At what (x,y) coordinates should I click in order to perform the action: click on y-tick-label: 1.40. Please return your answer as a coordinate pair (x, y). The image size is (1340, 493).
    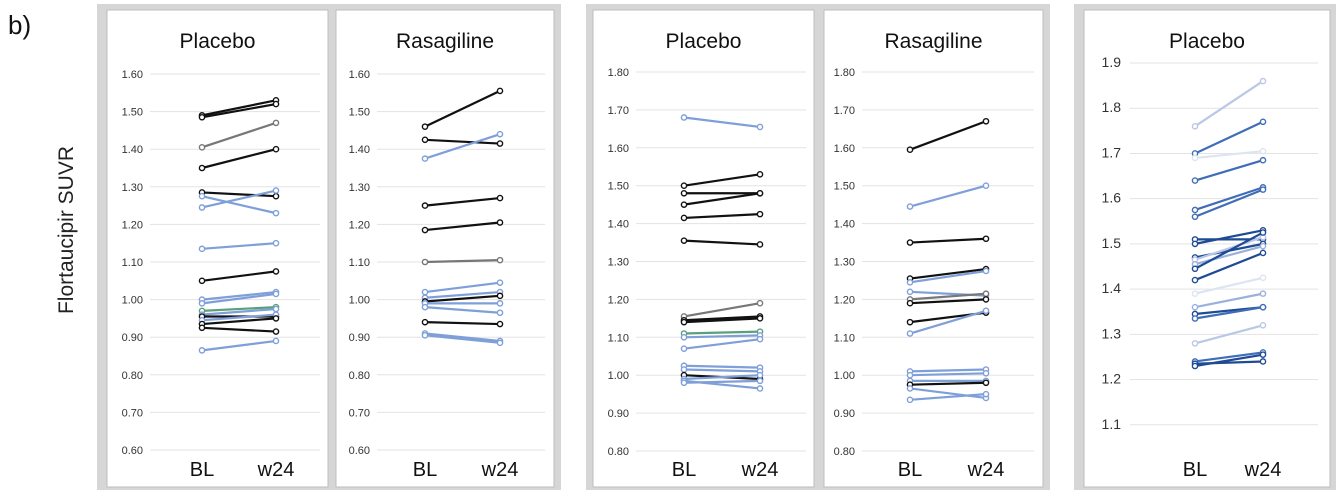
    Looking at the image, I should click on (132, 150).